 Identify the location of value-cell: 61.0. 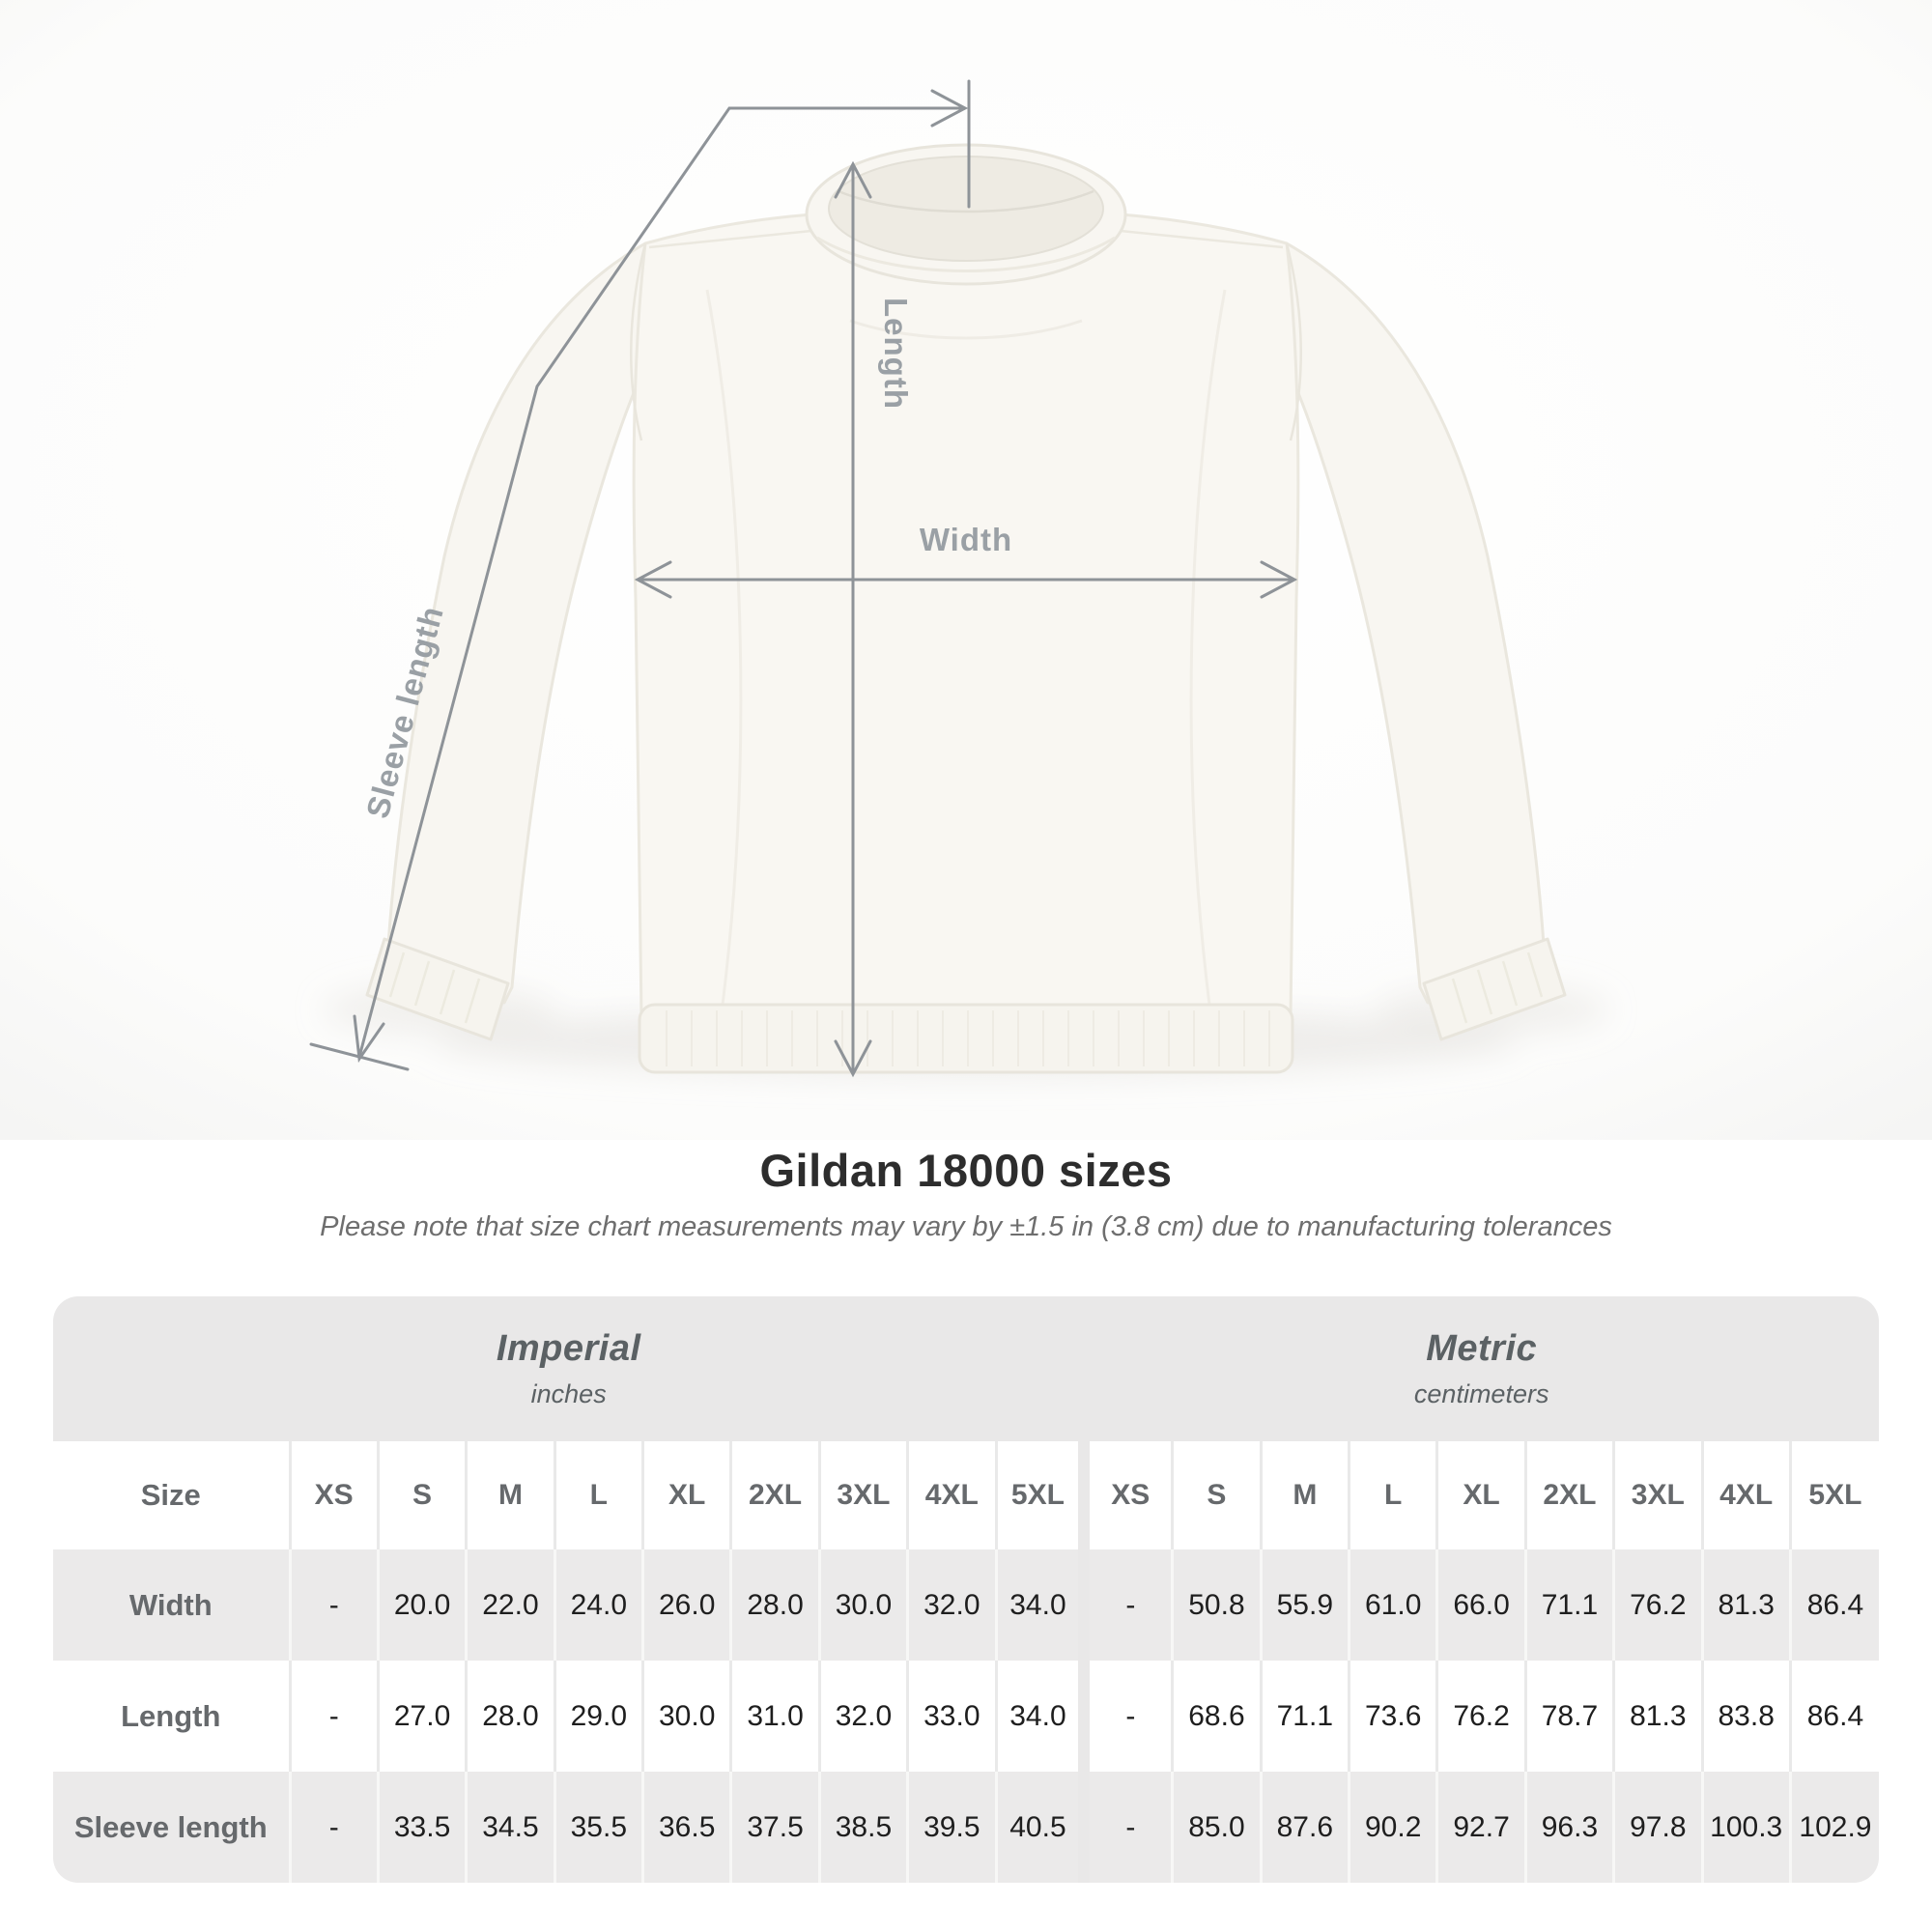
(1392, 1605).